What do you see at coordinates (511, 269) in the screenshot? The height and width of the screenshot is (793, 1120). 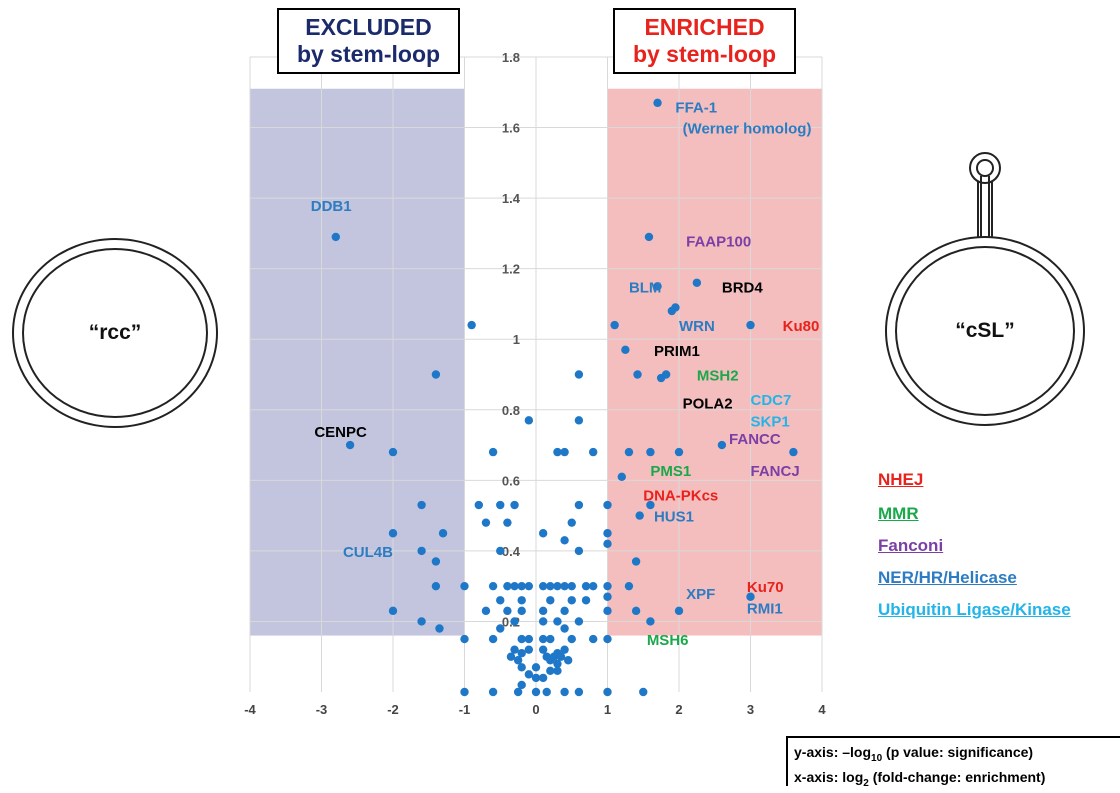 I see `y-tick-label: 1.2` at bounding box center [511, 269].